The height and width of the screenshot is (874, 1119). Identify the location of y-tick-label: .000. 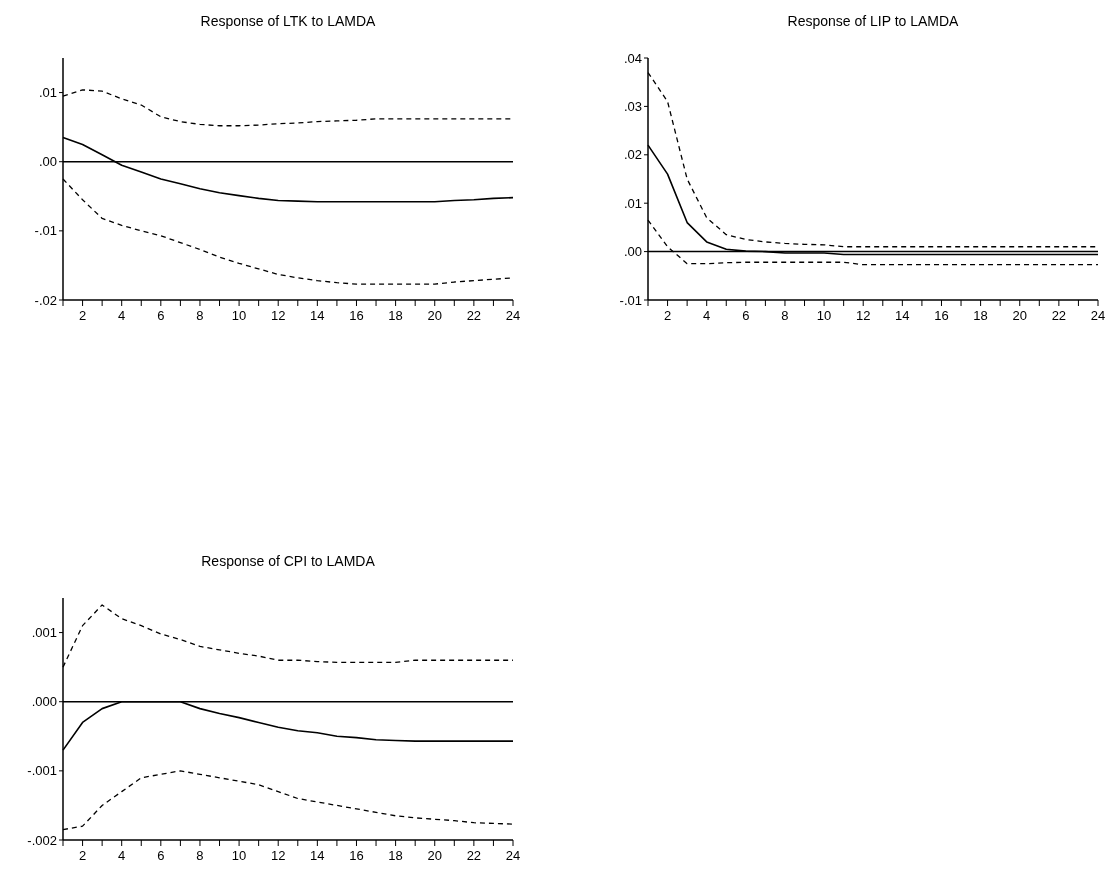
(44, 702).